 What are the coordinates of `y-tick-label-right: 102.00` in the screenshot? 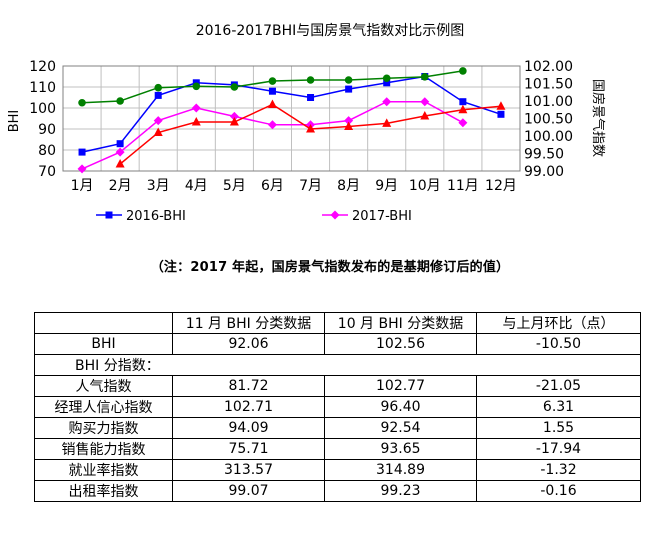 It's located at (548, 67).